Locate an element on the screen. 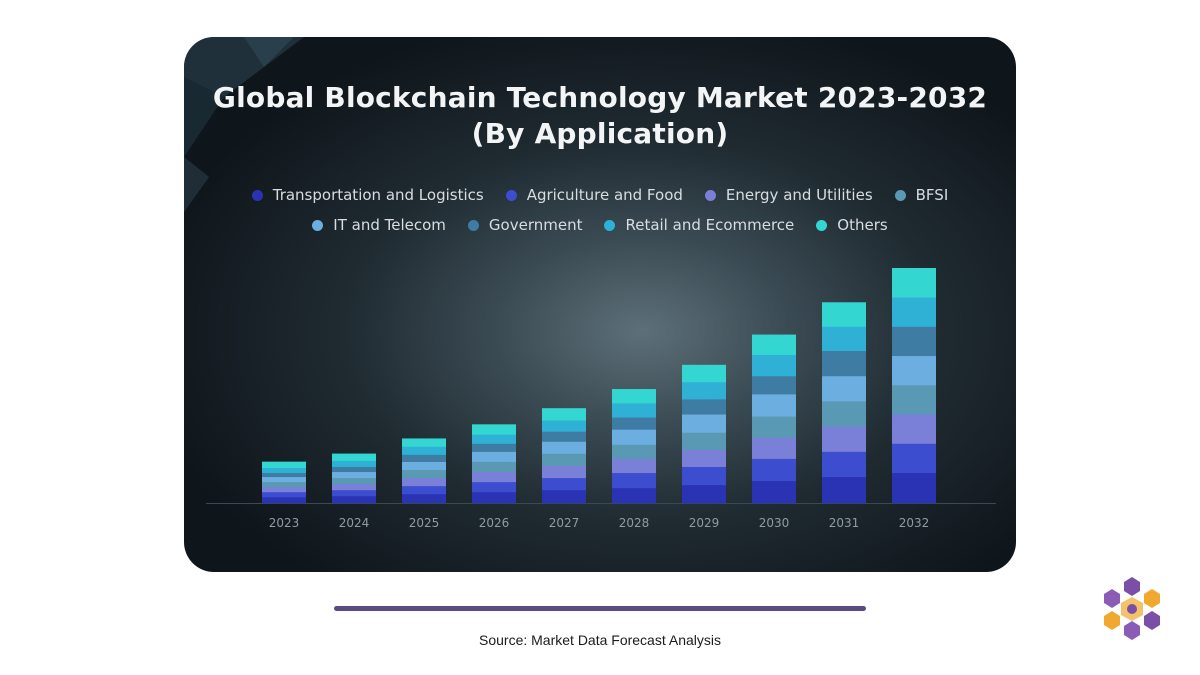 The height and width of the screenshot is (675, 1200). legend-label: Energy and Utilities is located at coordinates (799, 195).